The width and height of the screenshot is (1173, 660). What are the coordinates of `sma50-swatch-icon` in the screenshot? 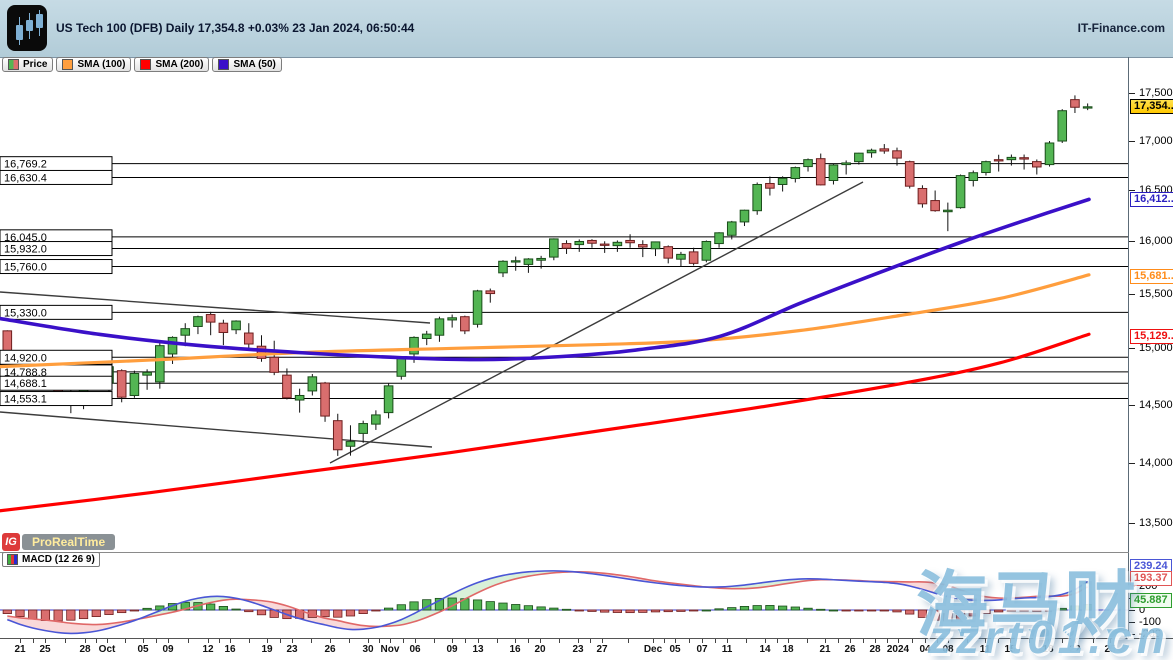 It's located at (224, 64).